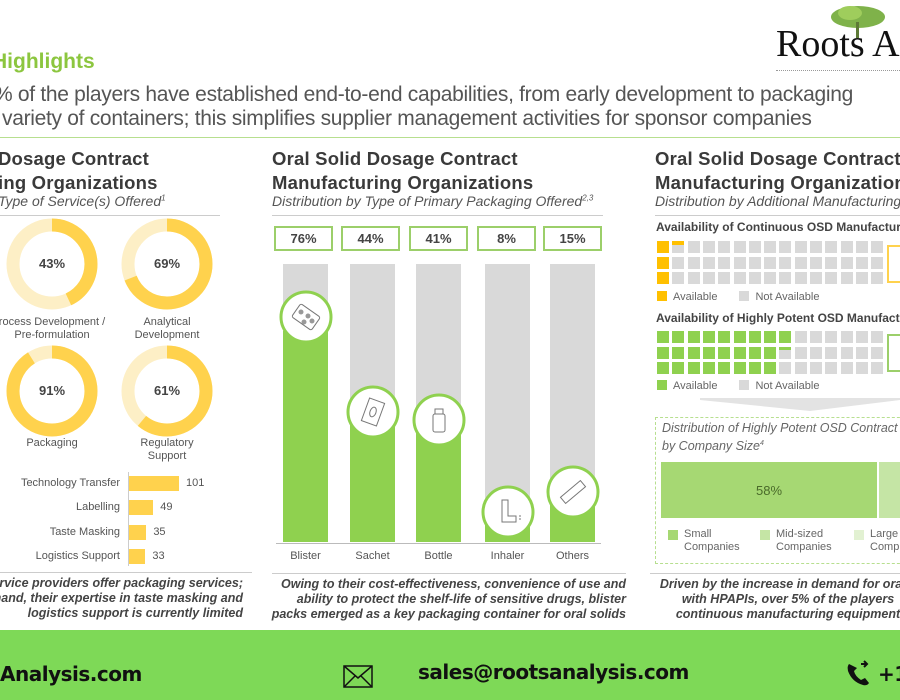 Image resolution: width=900 pixels, height=700 pixels. What do you see at coordinates (79, 182) in the screenshot?
I see `left-title-2: ing Organizations` at bounding box center [79, 182].